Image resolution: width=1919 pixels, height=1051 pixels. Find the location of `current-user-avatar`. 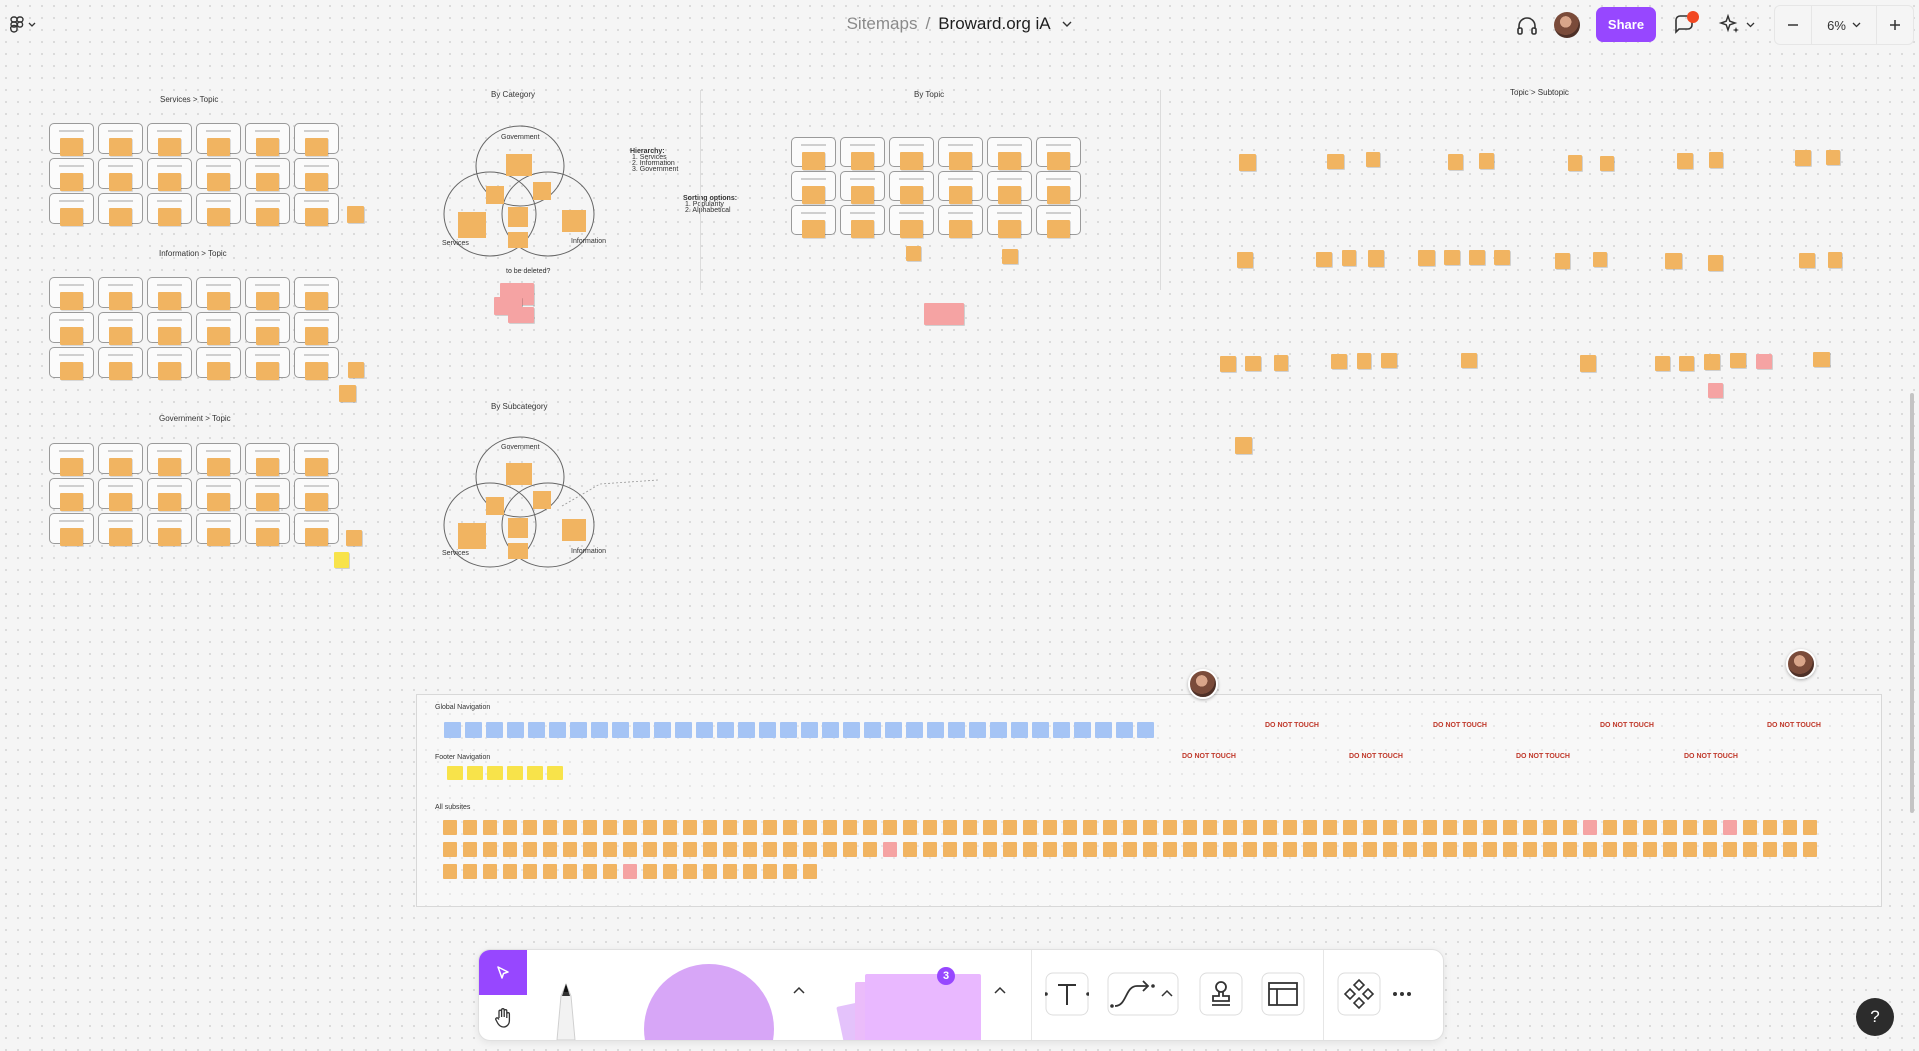

current-user-avatar is located at coordinates (1567, 25).